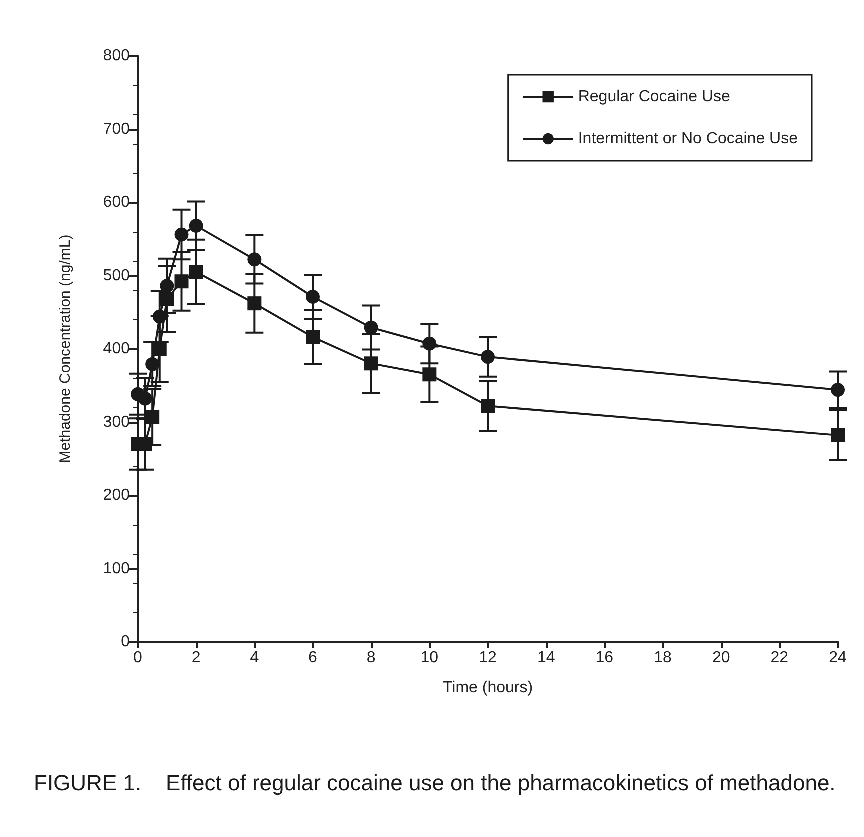  What do you see at coordinates (663, 658) in the screenshot?
I see `x-tick-label: 18` at bounding box center [663, 658].